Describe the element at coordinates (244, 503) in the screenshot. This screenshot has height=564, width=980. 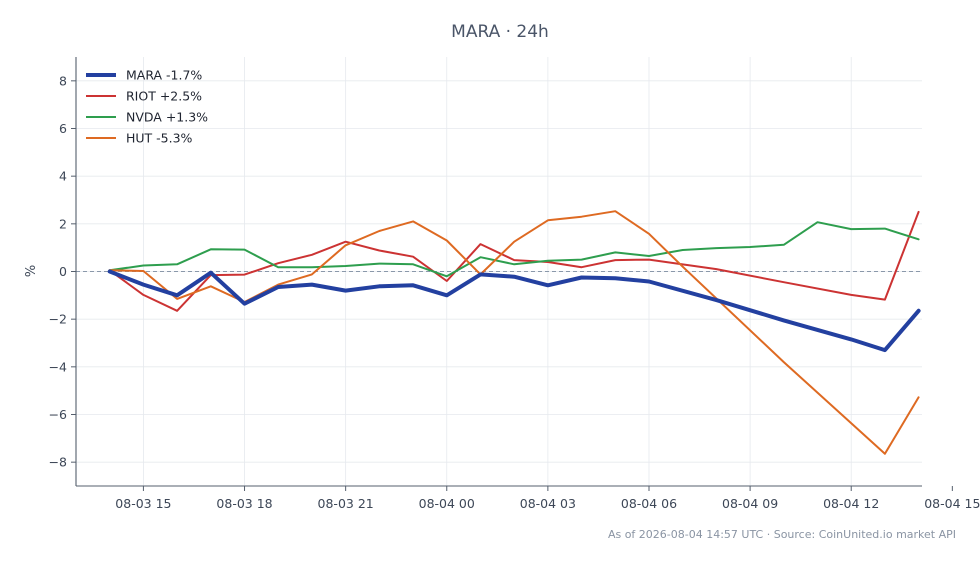
I see `x-tick-label: 08-03 18` at that location.